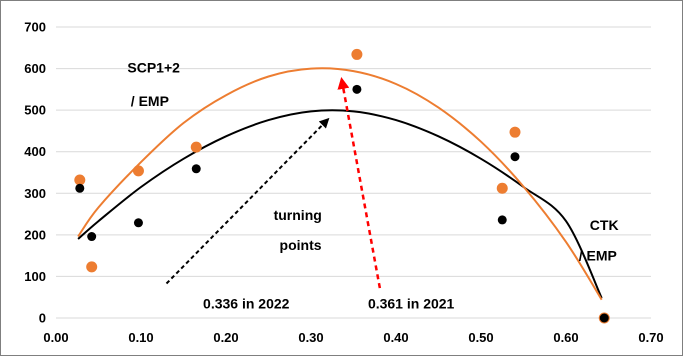 This screenshot has width=683, height=356. Describe the element at coordinates (310, 337) in the screenshot. I see `x-tick-label: 0.30` at that location.